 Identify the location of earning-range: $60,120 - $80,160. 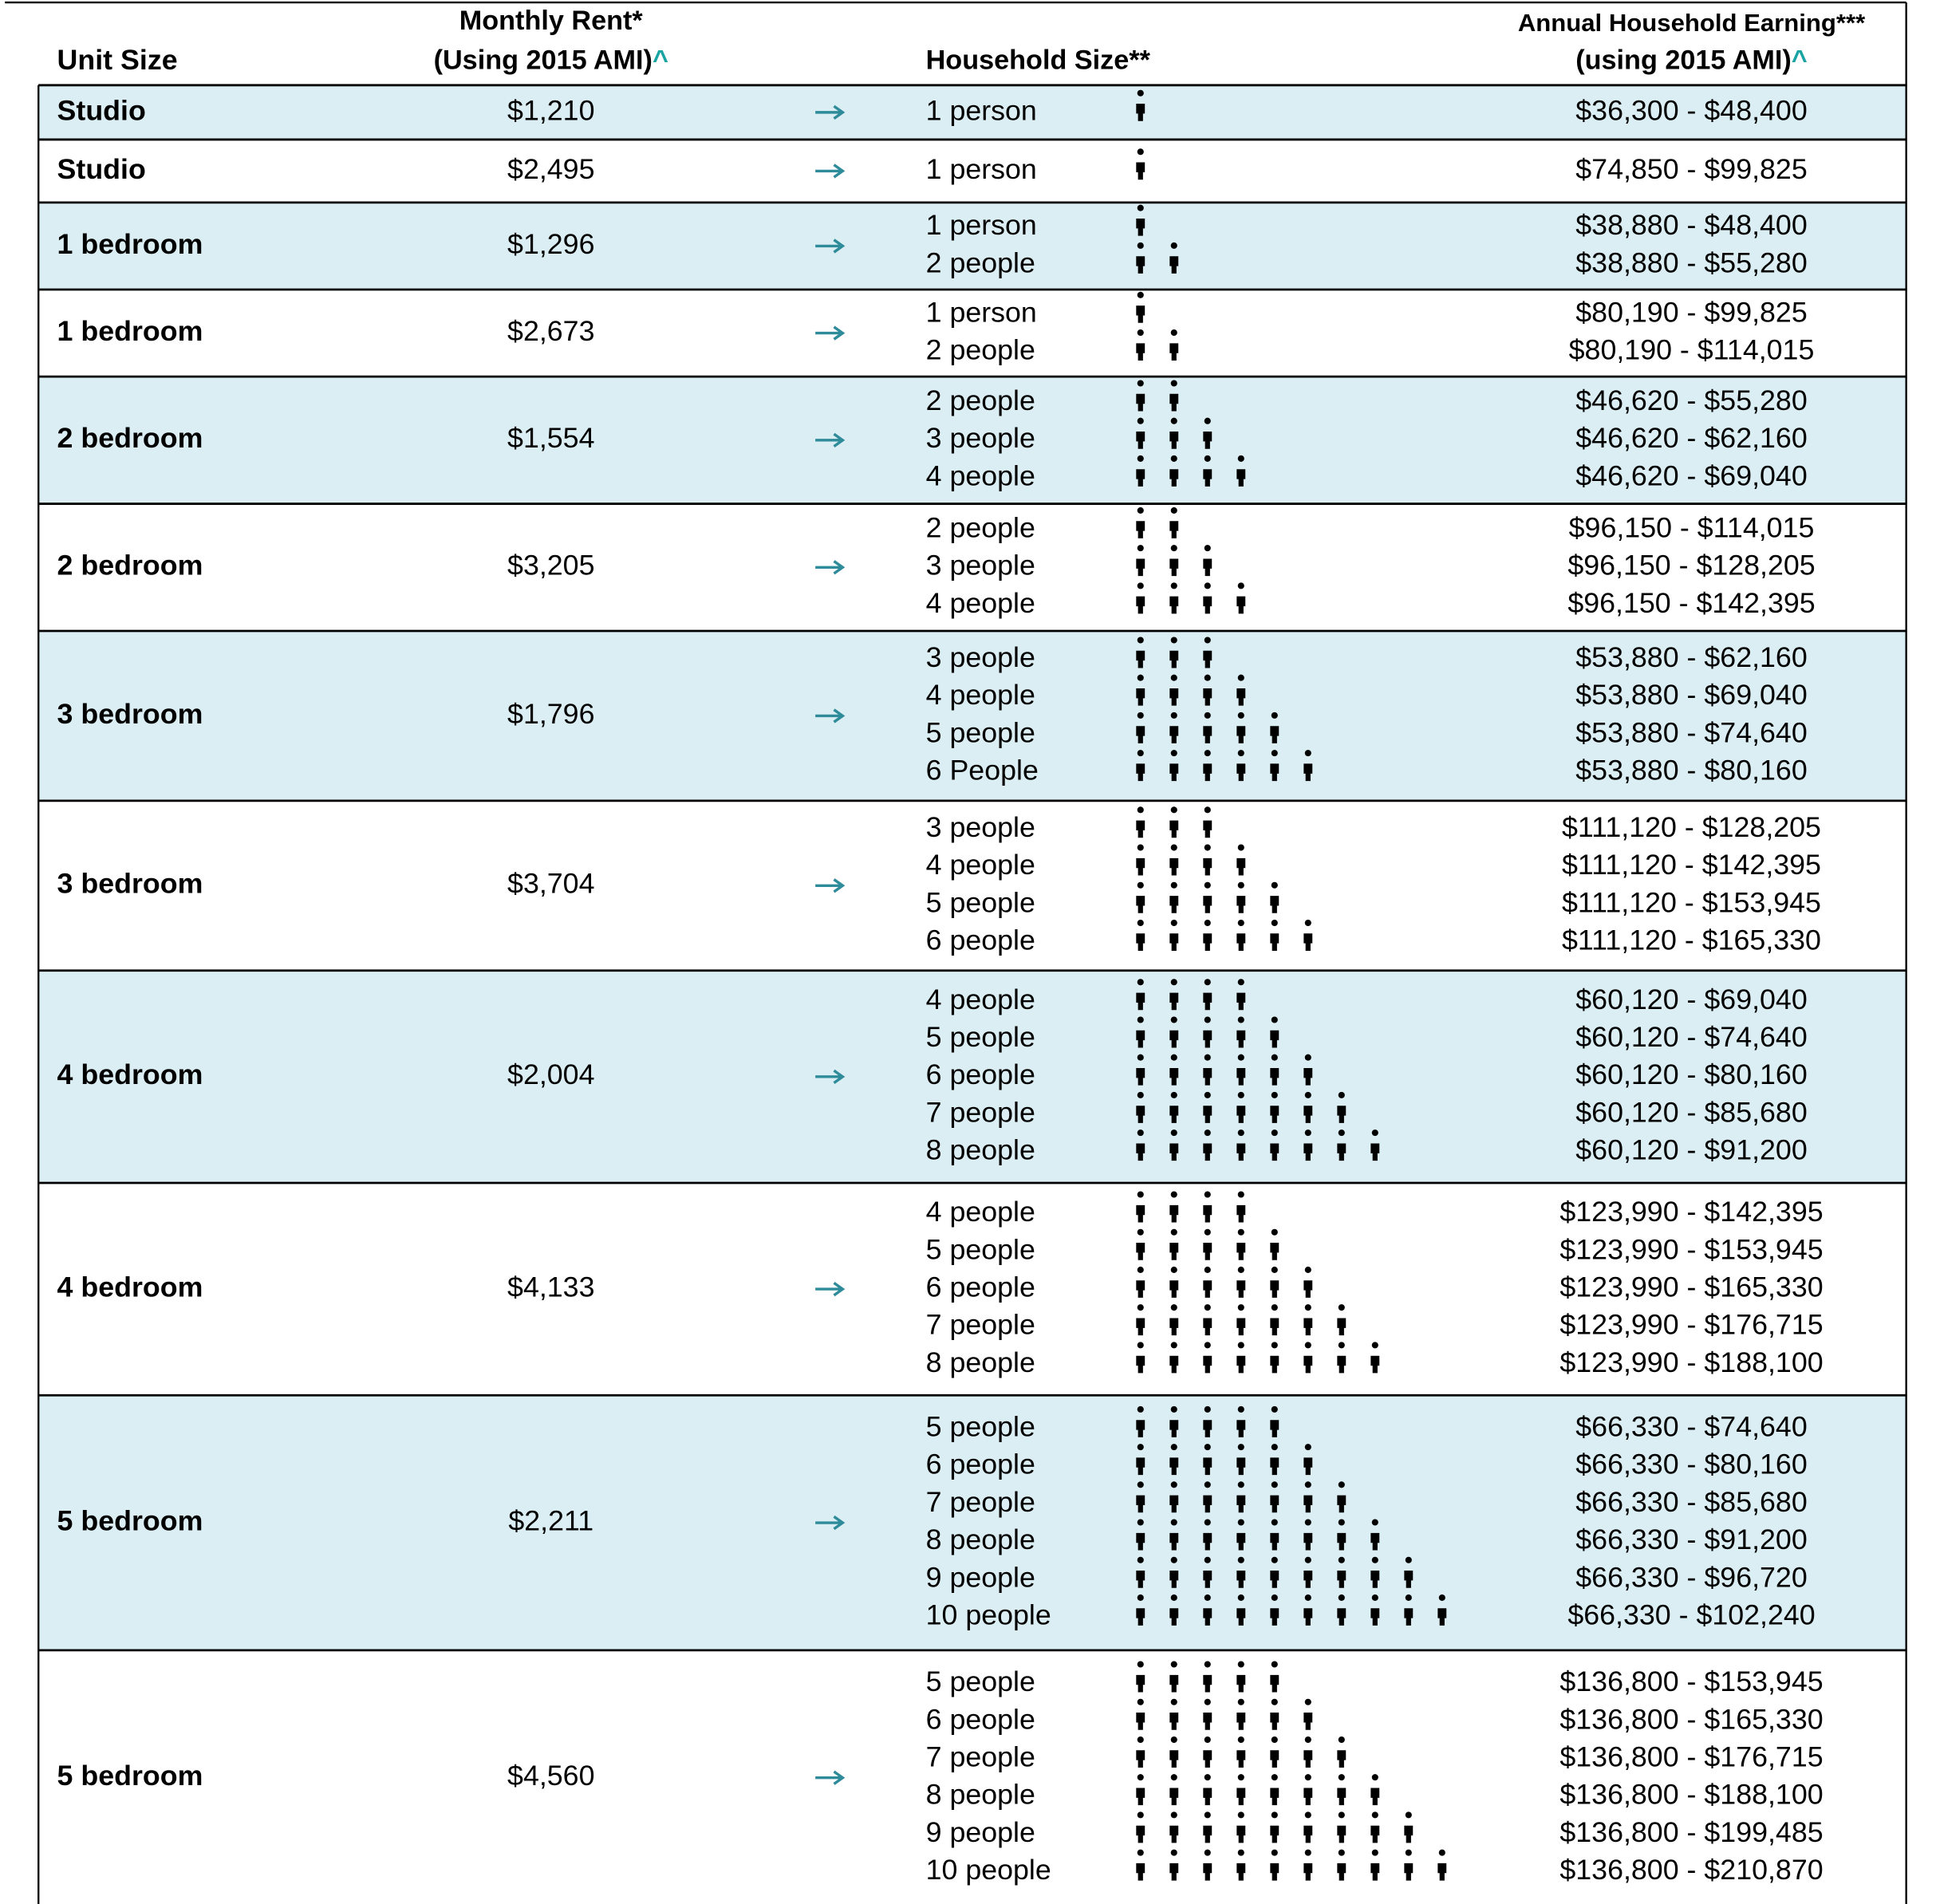
(1691, 1074).